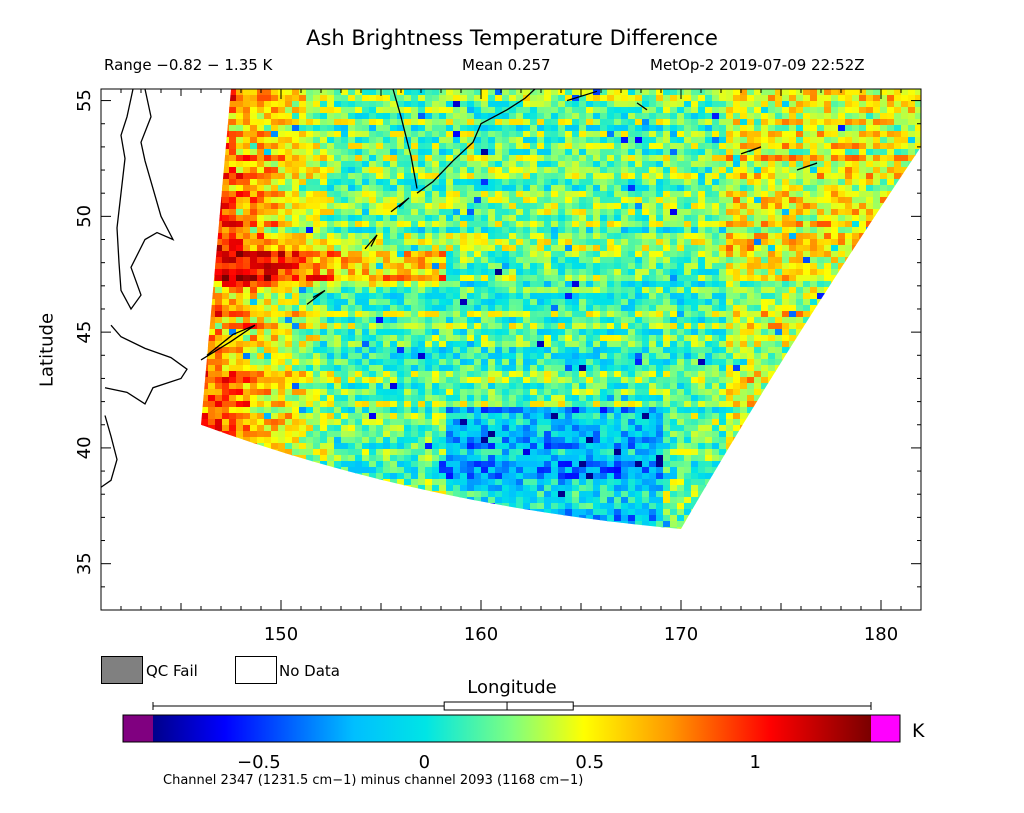 This screenshot has width=1024, height=813. I want to click on colorbar-tick-label: 0, so click(424, 762).